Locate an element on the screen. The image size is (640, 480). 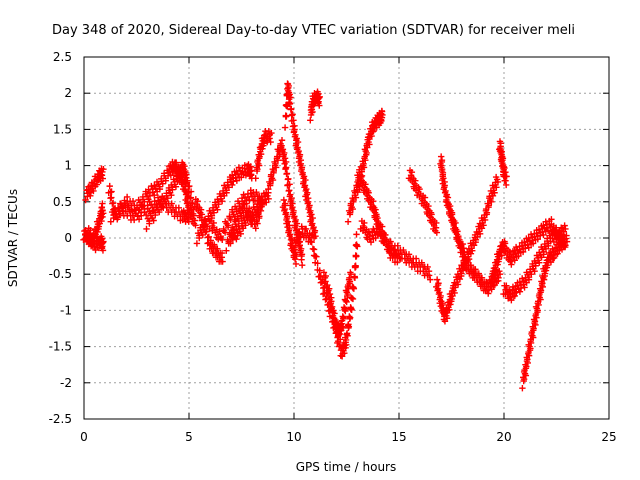
y-tick-label: 2.5 is located at coordinates (62, 57).